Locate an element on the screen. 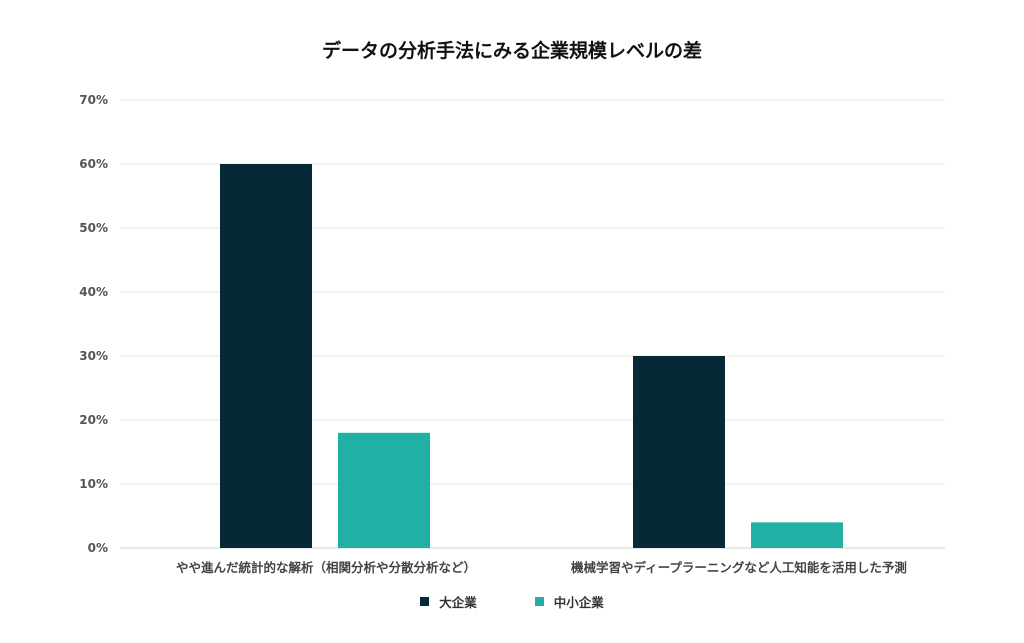 This screenshot has width=1024, height=643. y-axis-ticks: 0% 10% 20% 30% 40% 50% 60% 70% is located at coordinates (93, 324).